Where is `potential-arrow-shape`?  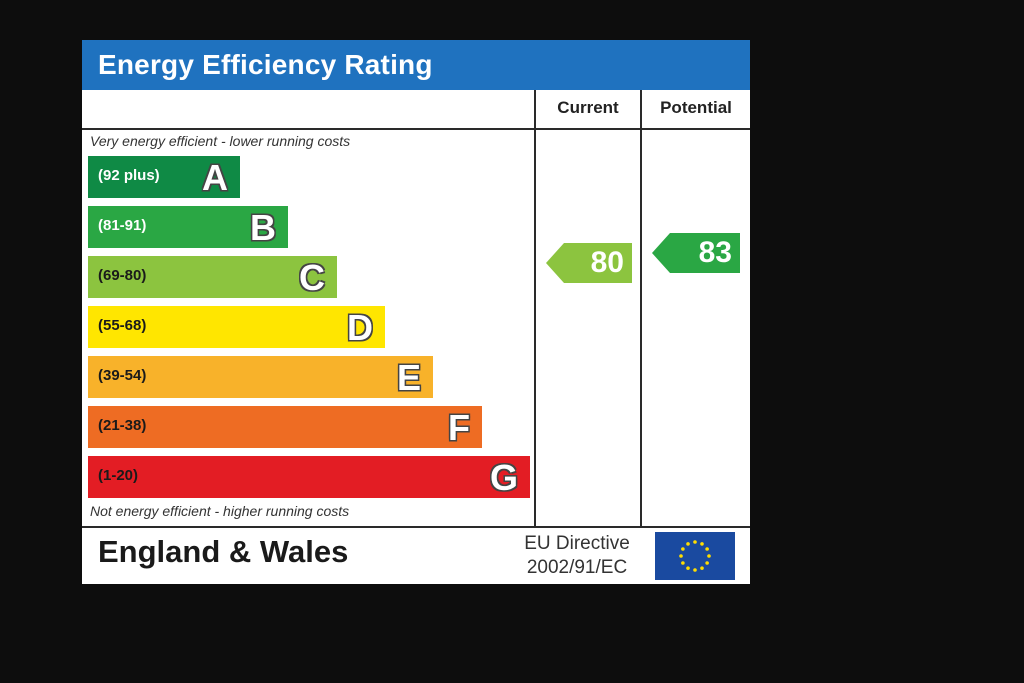
potential-arrow-shape is located at coordinates (696, 253).